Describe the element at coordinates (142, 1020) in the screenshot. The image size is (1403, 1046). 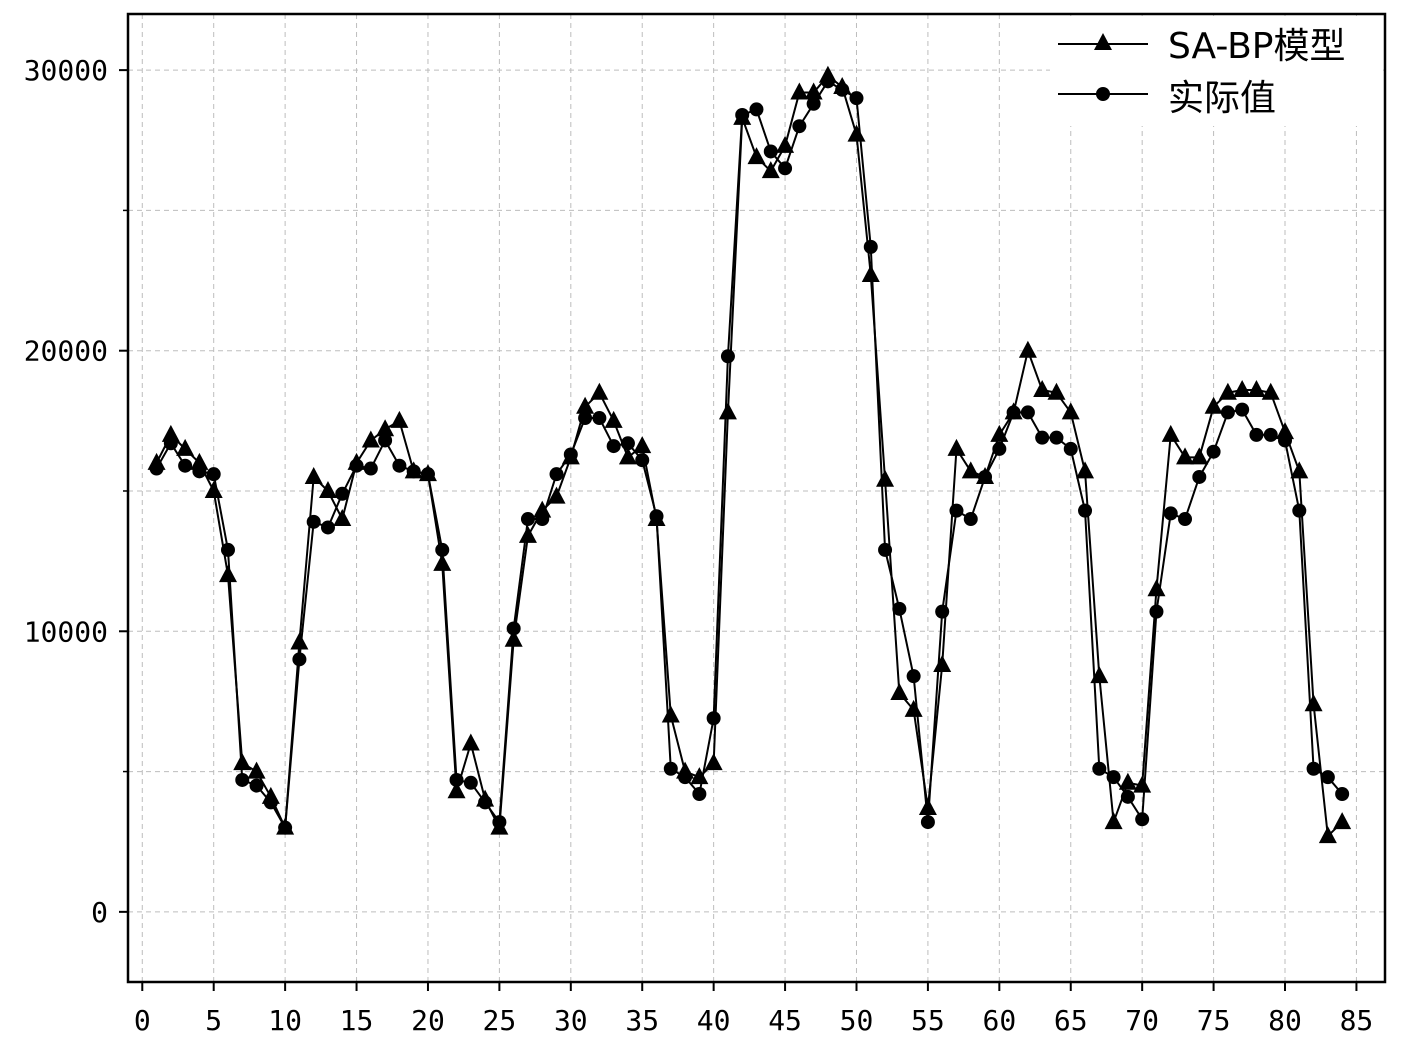
I see `x-tick-label: 0` at that location.